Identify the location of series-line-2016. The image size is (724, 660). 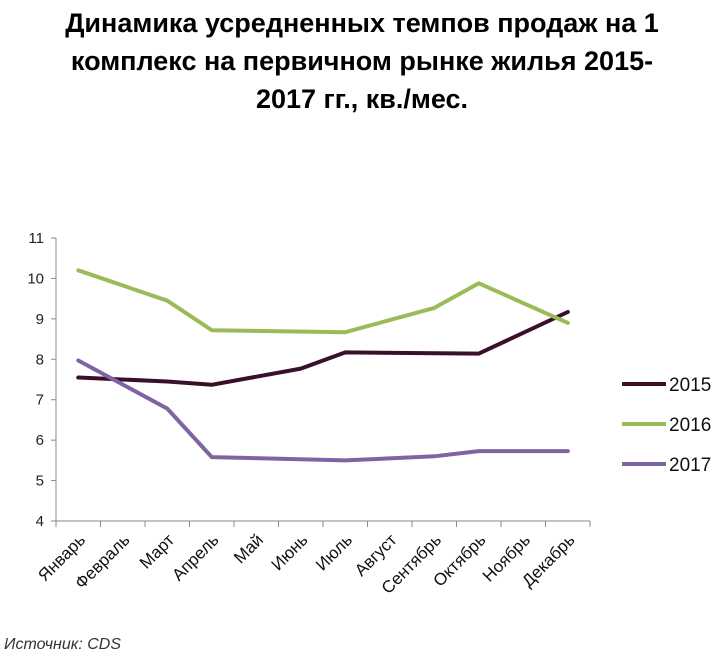
(323, 301).